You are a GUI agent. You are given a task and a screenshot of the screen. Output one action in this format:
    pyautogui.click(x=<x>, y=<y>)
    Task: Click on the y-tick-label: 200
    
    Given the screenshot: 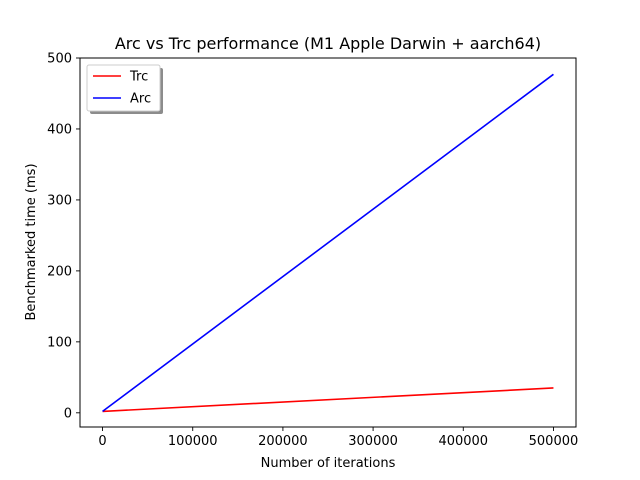 What is the action you would take?
    pyautogui.click(x=59, y=271)
    